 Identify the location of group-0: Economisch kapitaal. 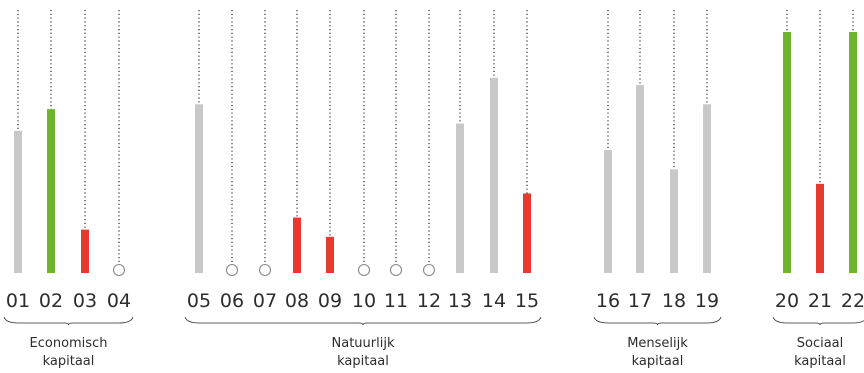
(68, 342).